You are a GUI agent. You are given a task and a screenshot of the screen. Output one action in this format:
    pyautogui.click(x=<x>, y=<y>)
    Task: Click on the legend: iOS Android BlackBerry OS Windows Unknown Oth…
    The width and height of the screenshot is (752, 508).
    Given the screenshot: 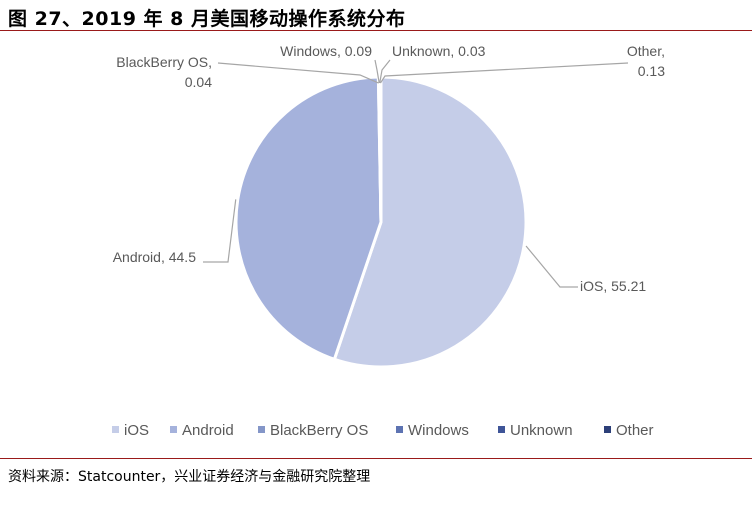 What is the action you would take?
    pyautogui.click(x=383, y=430)
    